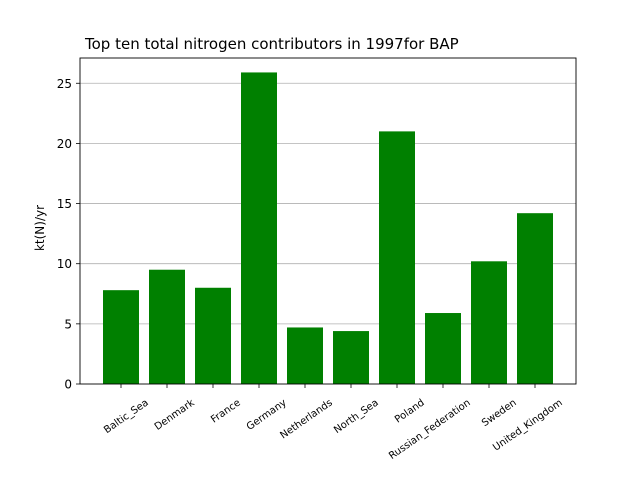 The height and width of the screenshot is (484, 640). I want to click on y-tick-label: 0, so click(68, 385).